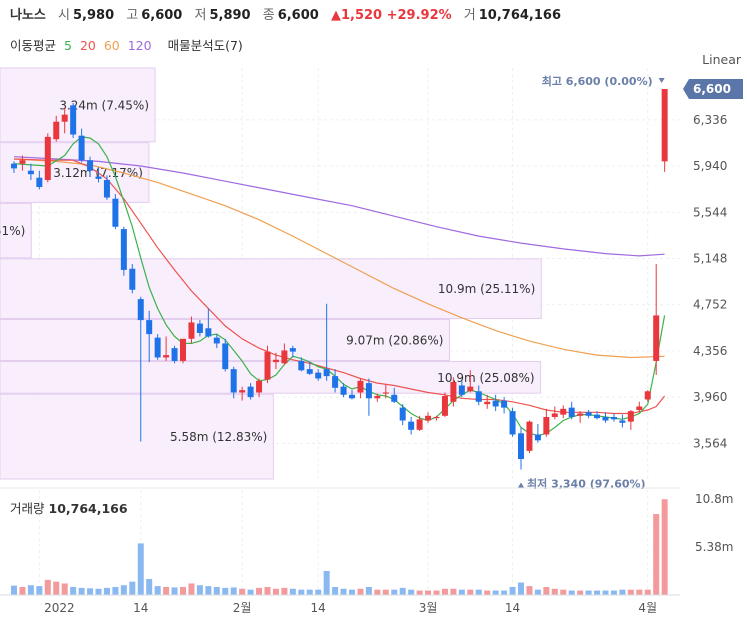 Image resolution: width=747 pixels, height=630 pixels. I want to click on volume-profile-label: 9.07m (20.86%), so click(394, 341).